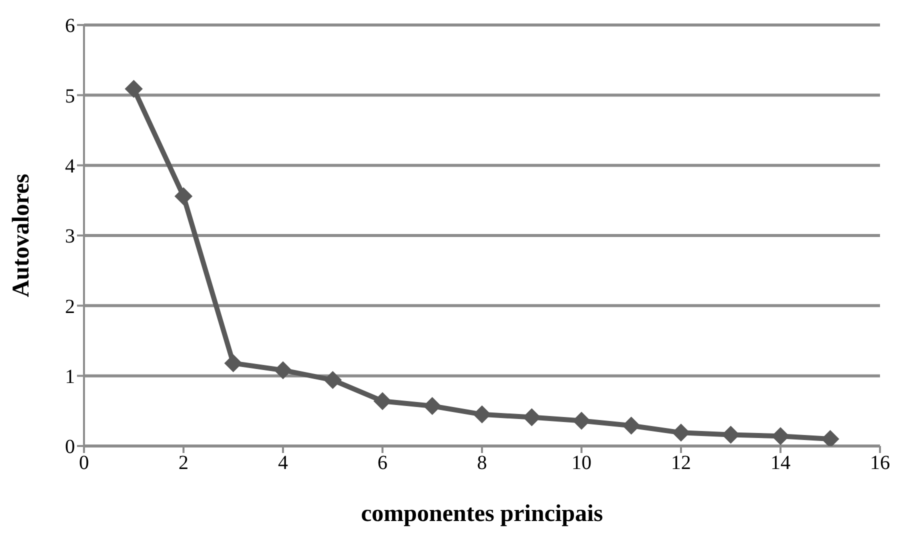 The width and height of the screenshot is (908, 539). I want to click on y-tick-label: 4, so click(70, 166).